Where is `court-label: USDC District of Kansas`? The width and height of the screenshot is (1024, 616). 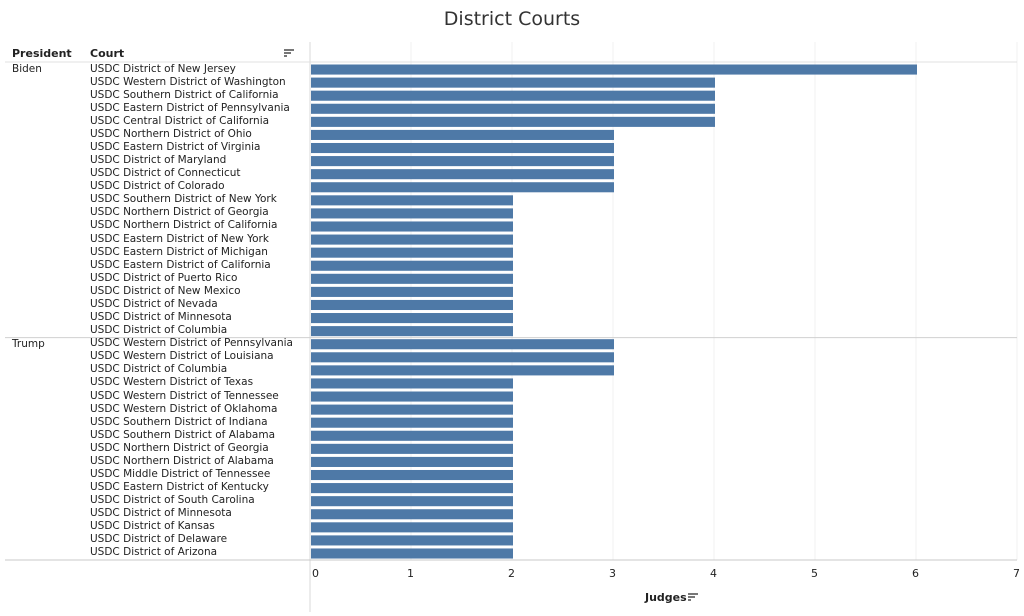 court-label: USDC District of Kansas is located at coordinates (152, 526).